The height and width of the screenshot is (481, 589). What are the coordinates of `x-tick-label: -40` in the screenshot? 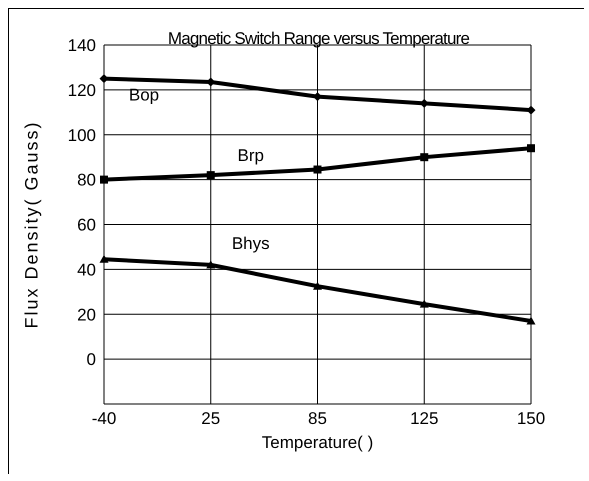 It's located at (104, 418).